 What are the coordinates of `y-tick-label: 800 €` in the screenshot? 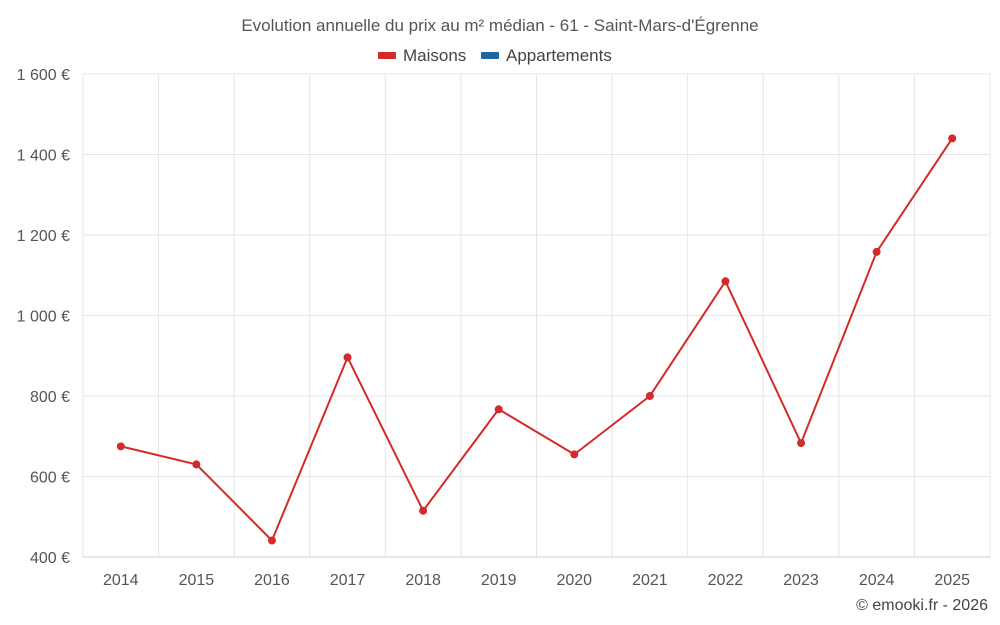 It's located at (50, 397).